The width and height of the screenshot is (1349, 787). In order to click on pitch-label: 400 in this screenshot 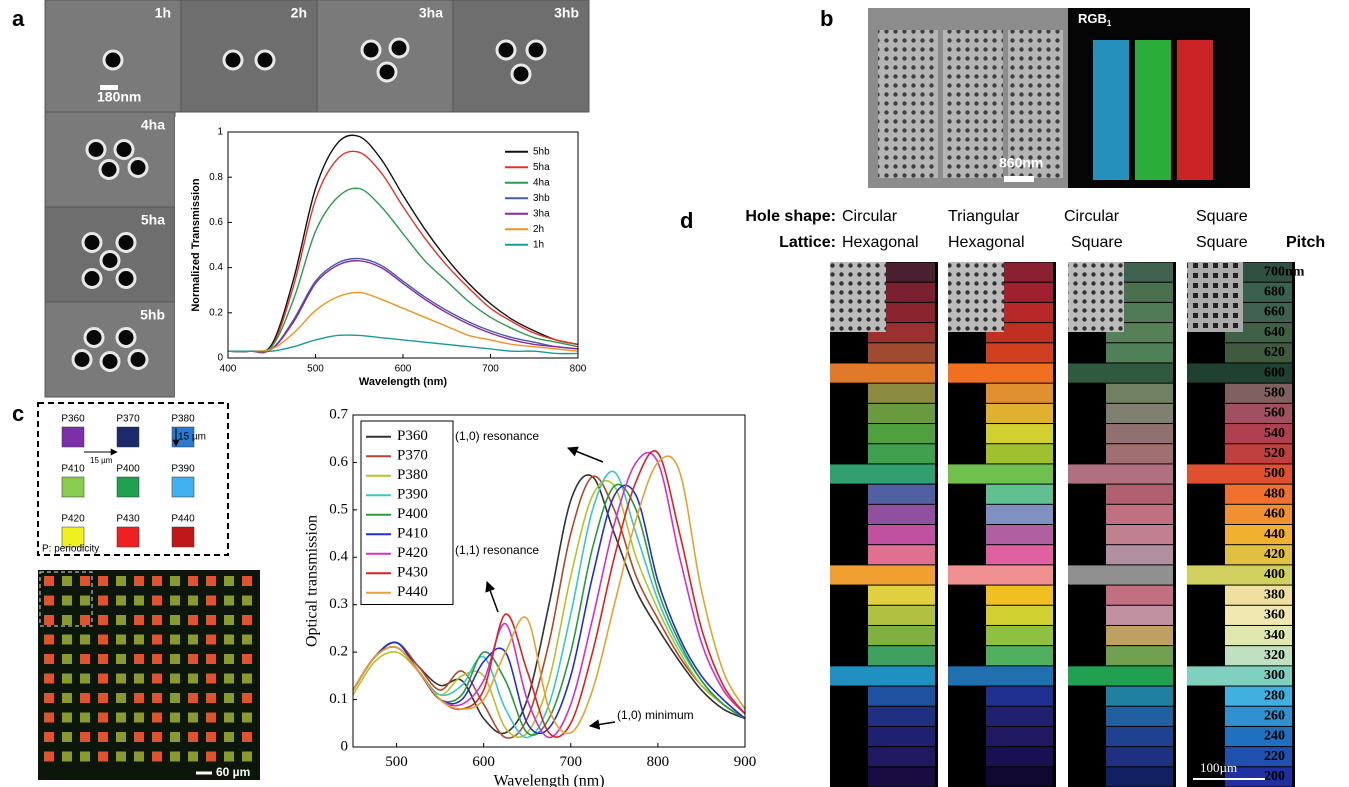, I will do `click(1274, 574)`.